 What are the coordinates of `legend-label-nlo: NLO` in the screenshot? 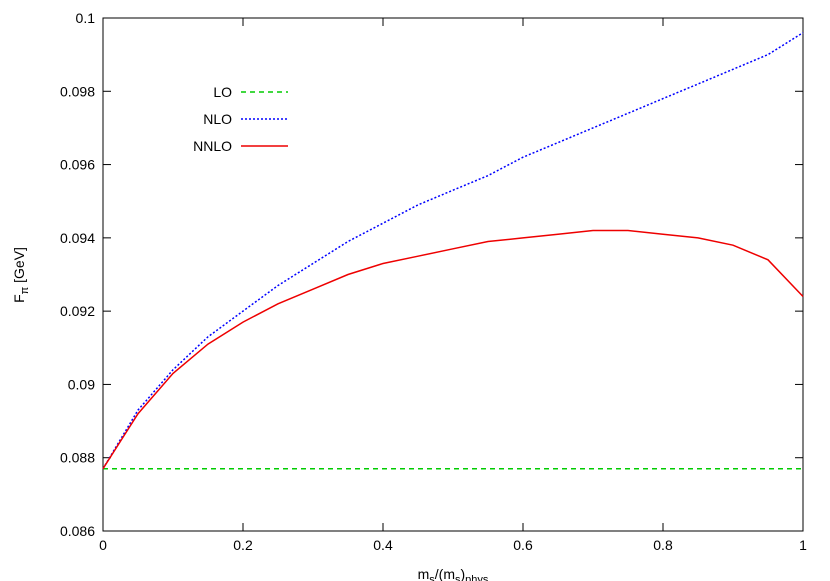 It's located at (217, 119).